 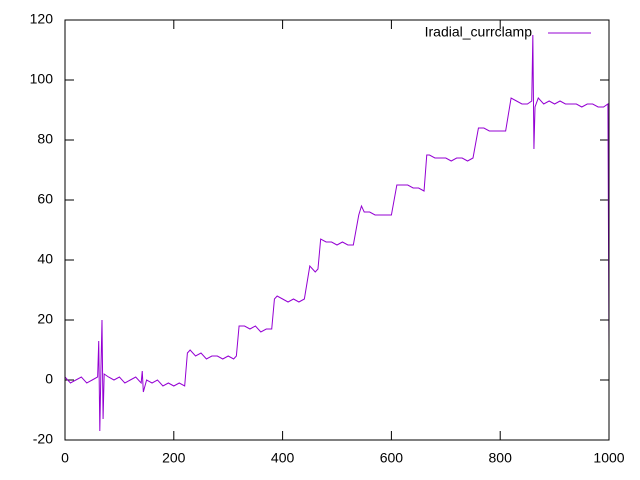 I want to click on x-tick-label: 0, so click(x=65, y=458).